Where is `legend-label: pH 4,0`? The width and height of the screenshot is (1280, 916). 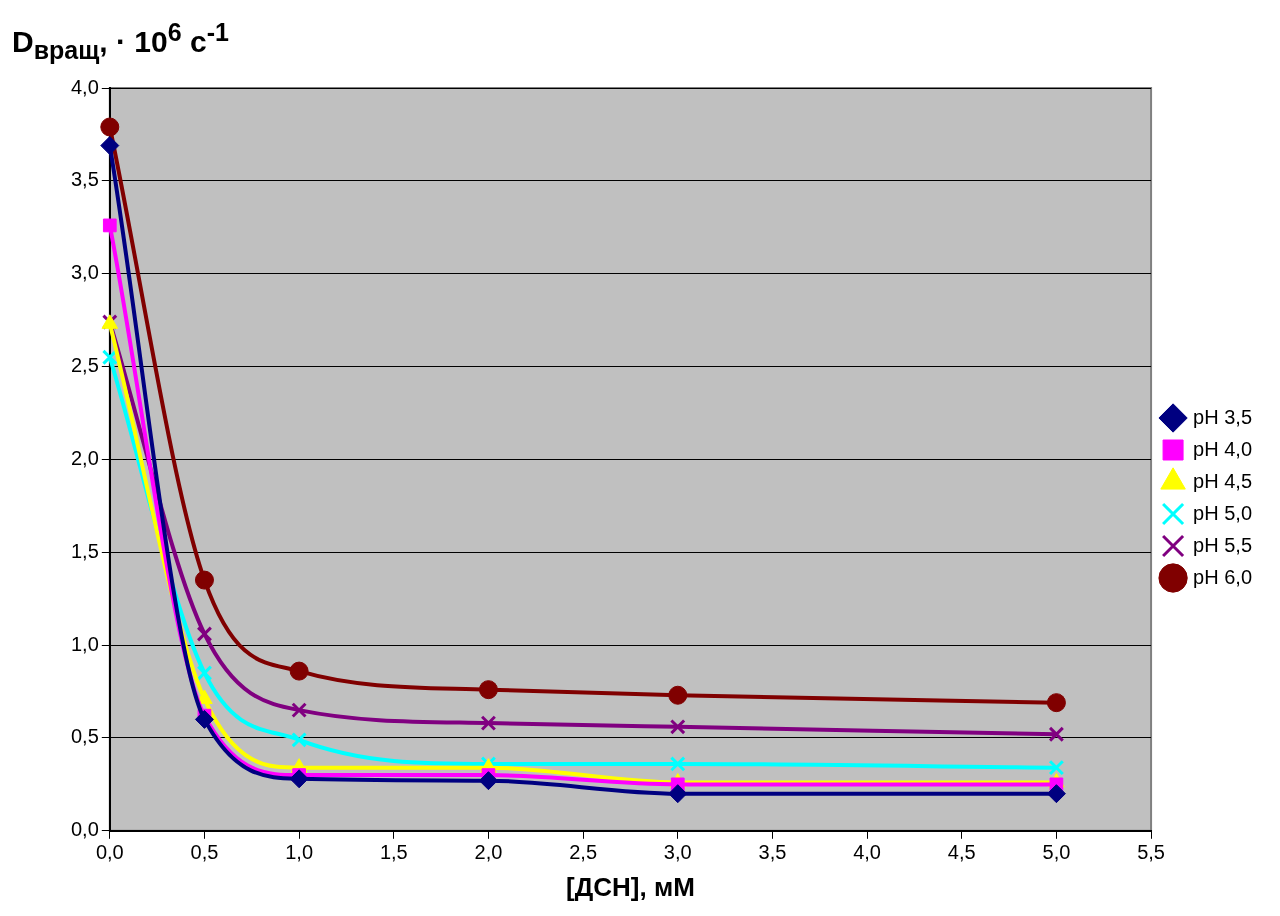 legend-label: pH 4,0 is located at coordinates (1223, 448).